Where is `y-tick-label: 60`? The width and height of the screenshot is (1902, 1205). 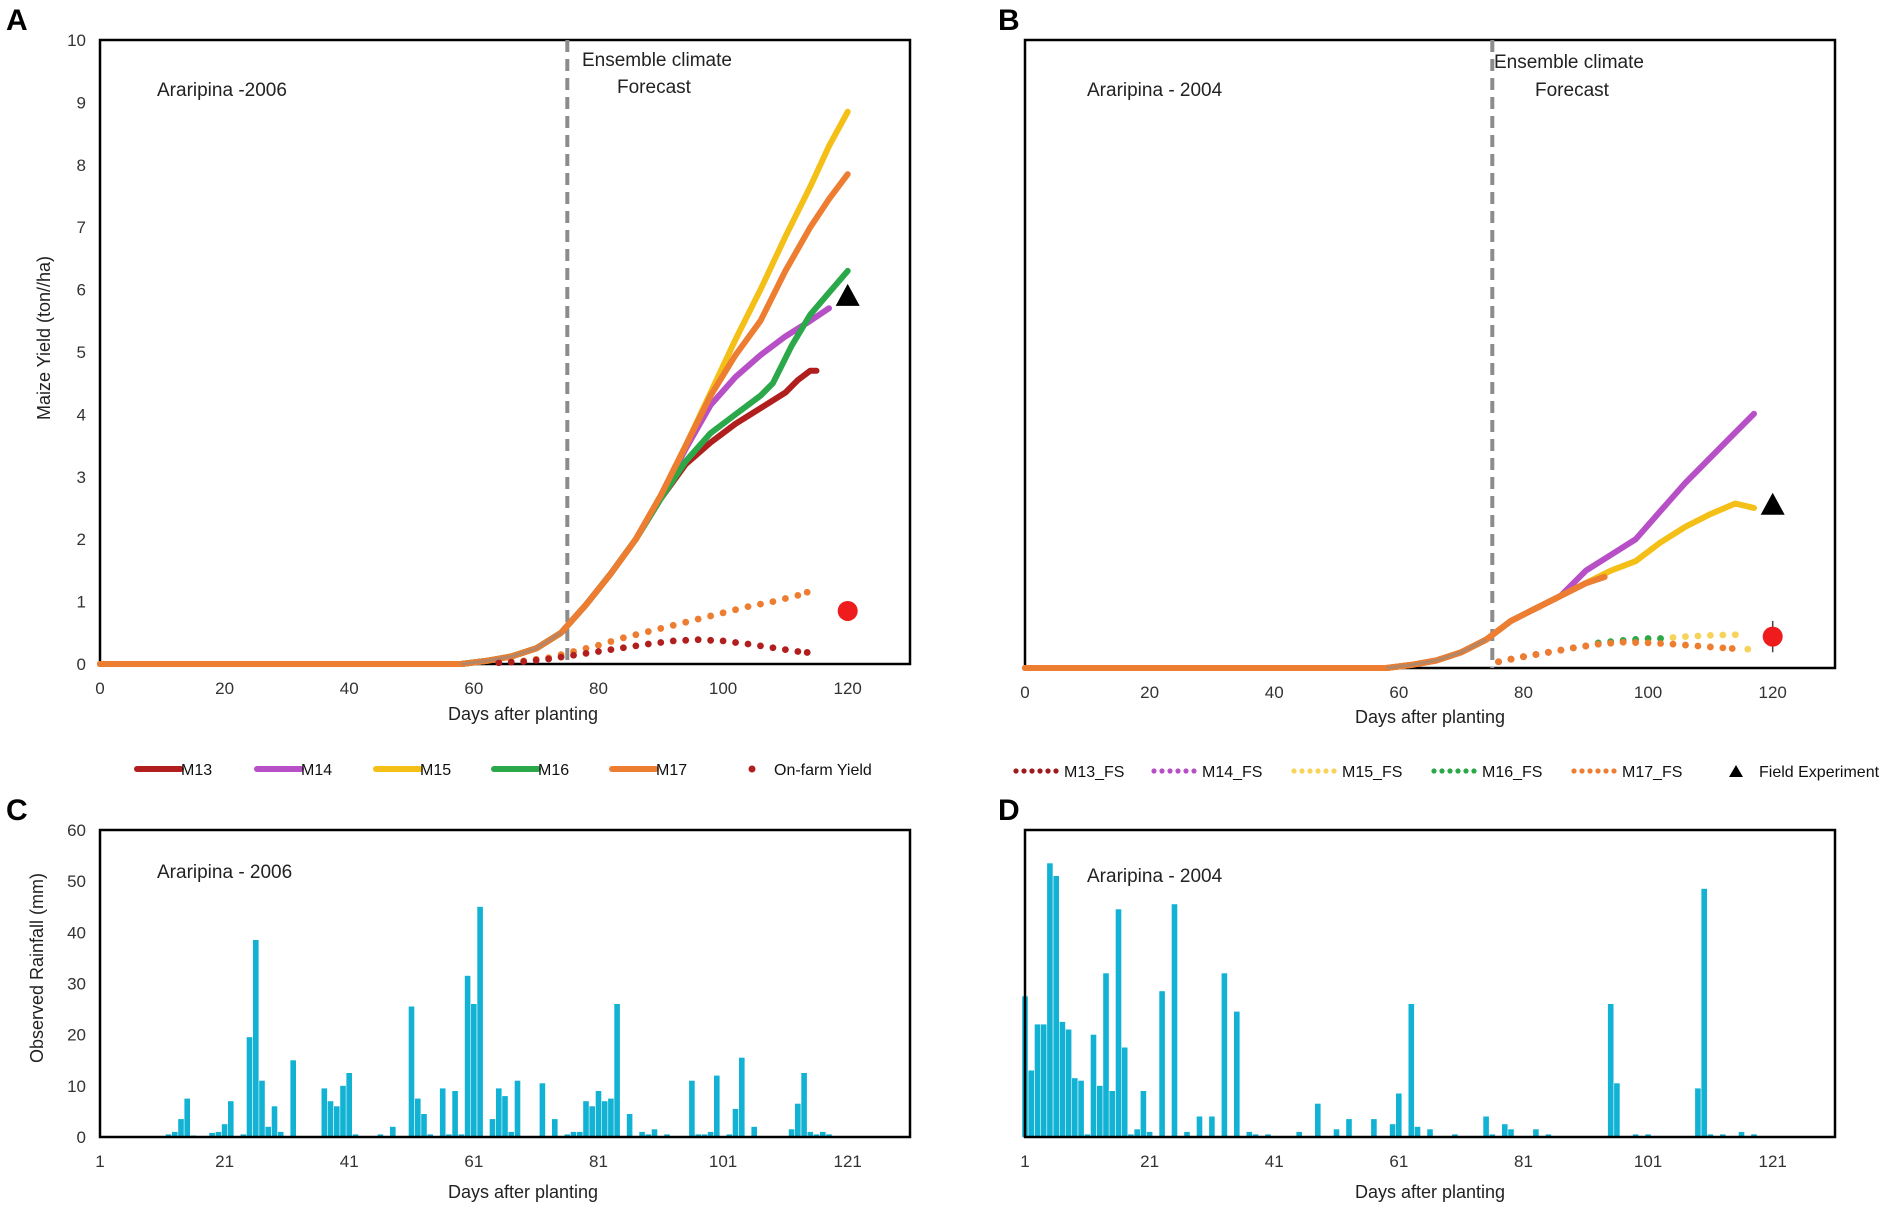
y-tick-label: 60 is located at coordinates (76, 830).